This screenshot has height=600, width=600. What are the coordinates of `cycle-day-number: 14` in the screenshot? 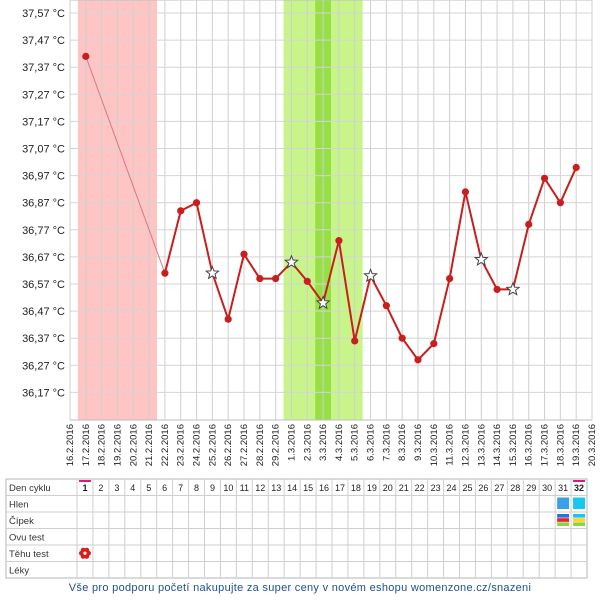 It's located at (292, 488).